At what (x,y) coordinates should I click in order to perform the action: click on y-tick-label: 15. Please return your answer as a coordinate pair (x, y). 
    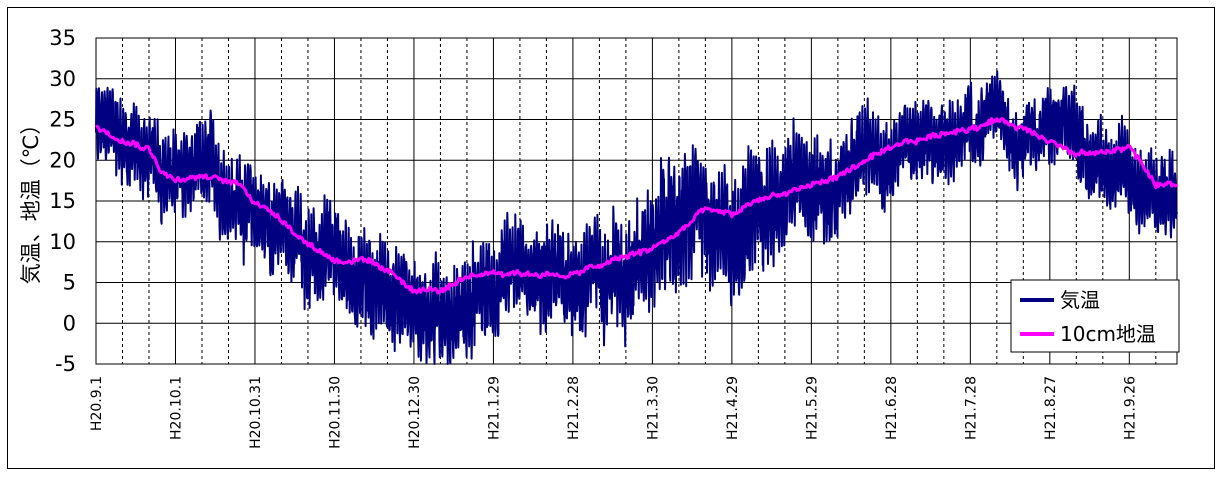
    Looking at the image, I should click on (62, 201).